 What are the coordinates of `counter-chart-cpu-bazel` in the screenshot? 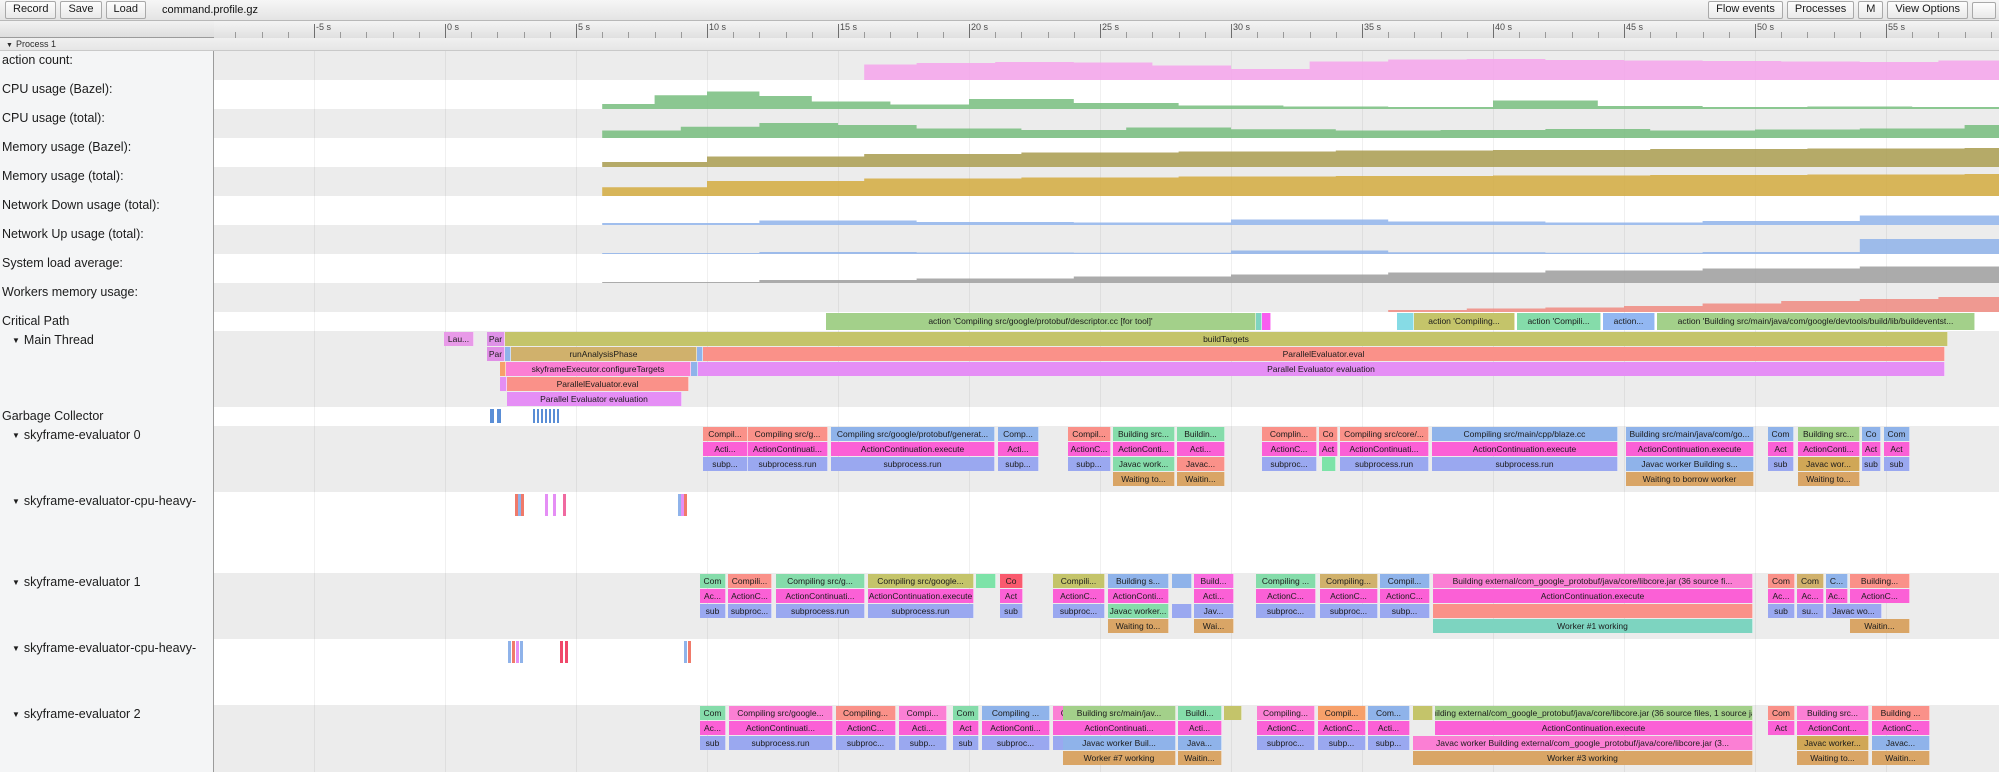 It's located at (1106, 94).